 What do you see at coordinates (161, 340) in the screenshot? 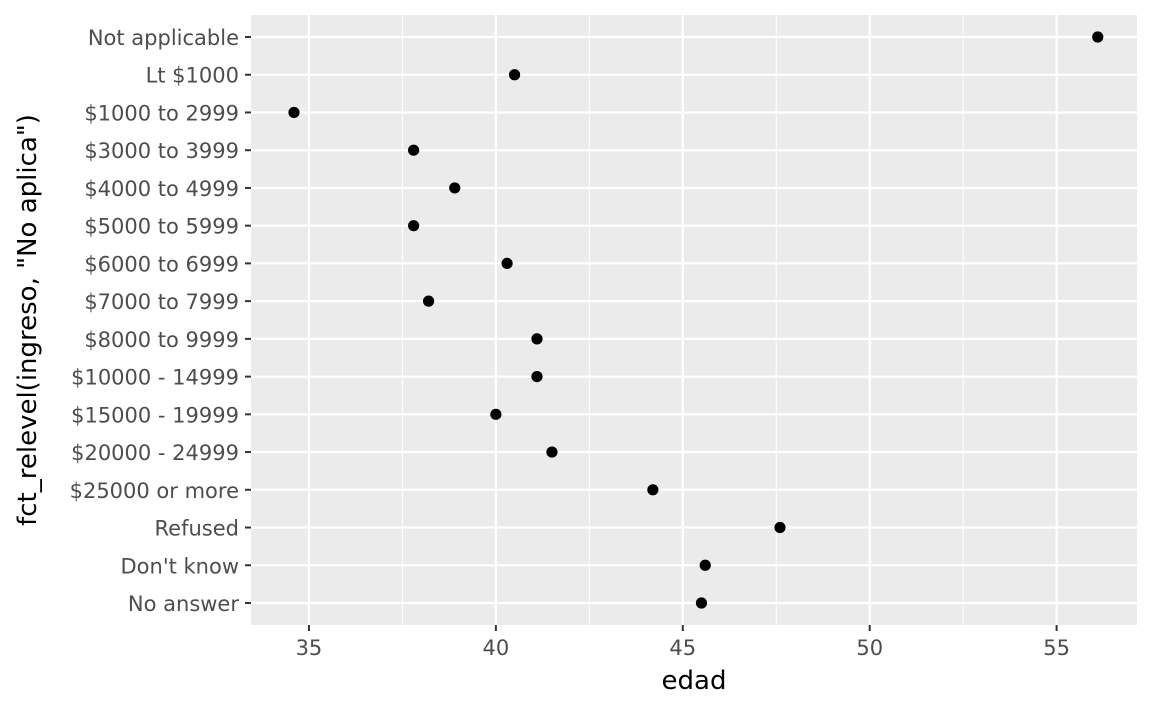
I see `y-tick-label: $8000 to 9999` at bounding box center [161, 340].